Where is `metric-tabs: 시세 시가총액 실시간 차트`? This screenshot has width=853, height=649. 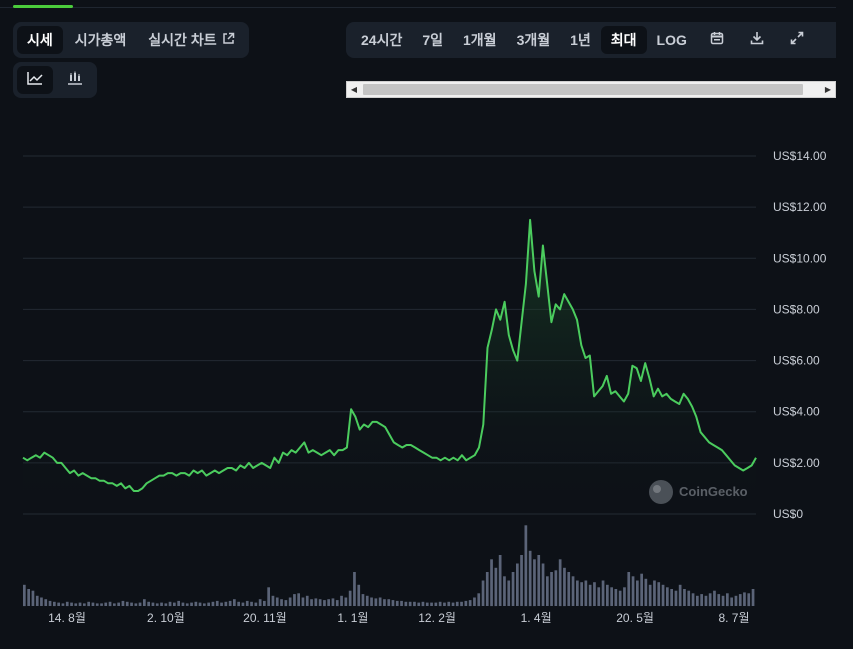
metric-tabs: 시세 시가총액 실시간 차트 is located at coordinates (131, 40).